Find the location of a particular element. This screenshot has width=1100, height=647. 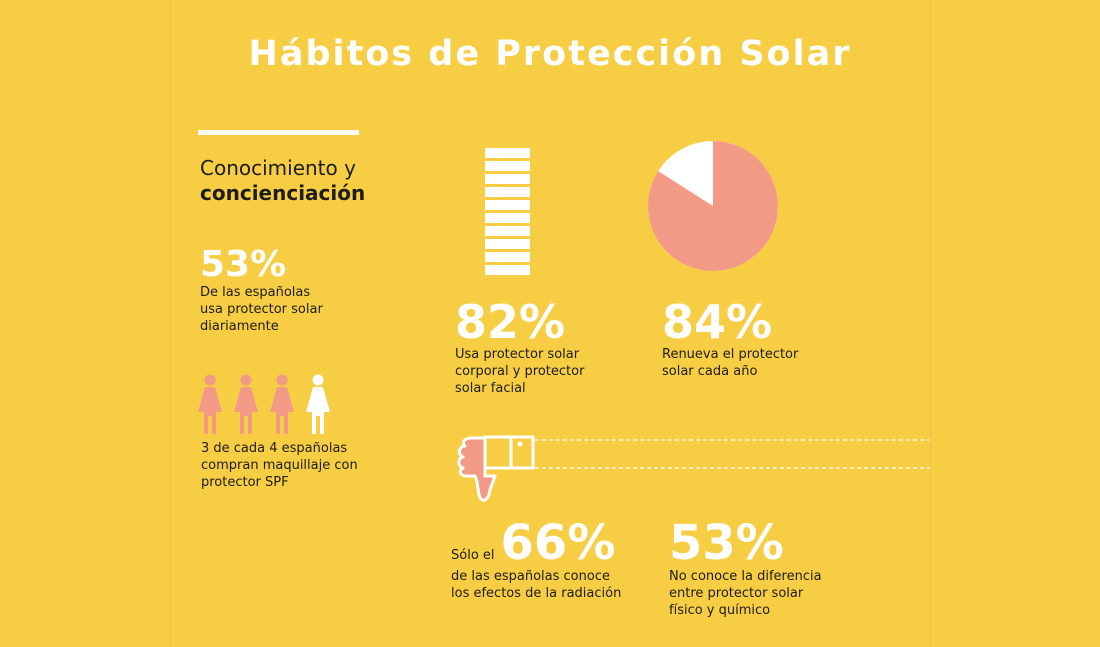

stat-renew: 84% Renueva el protector solar cada año is located at coordinates (730, 339).